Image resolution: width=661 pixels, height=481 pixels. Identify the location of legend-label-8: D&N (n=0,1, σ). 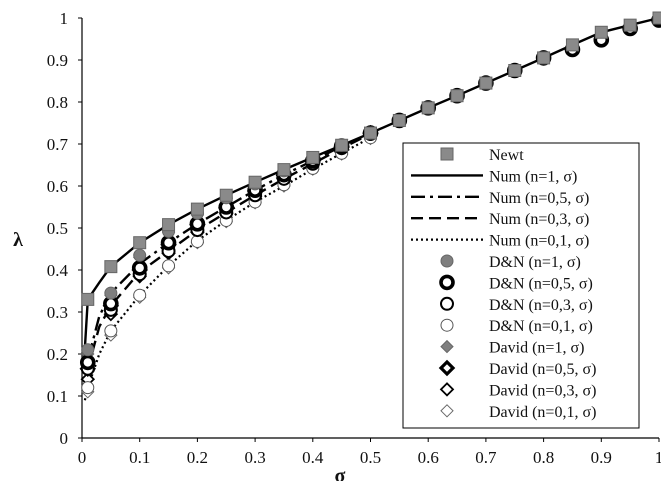
(541, 326).